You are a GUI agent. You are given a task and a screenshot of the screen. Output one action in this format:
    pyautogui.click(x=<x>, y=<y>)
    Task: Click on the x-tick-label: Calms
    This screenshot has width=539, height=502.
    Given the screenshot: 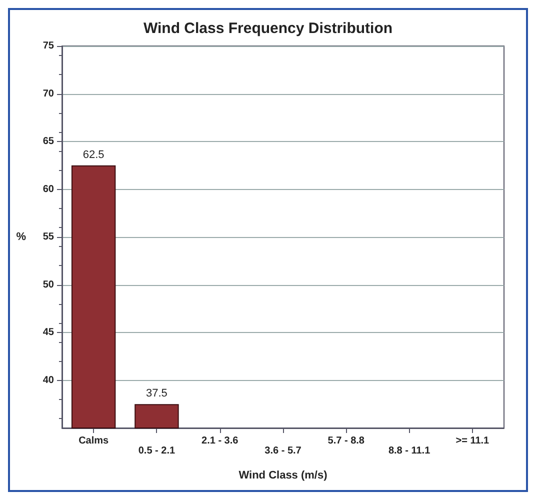 What is the action you would take?
    pyautogui.click(x=94, y=441)
    